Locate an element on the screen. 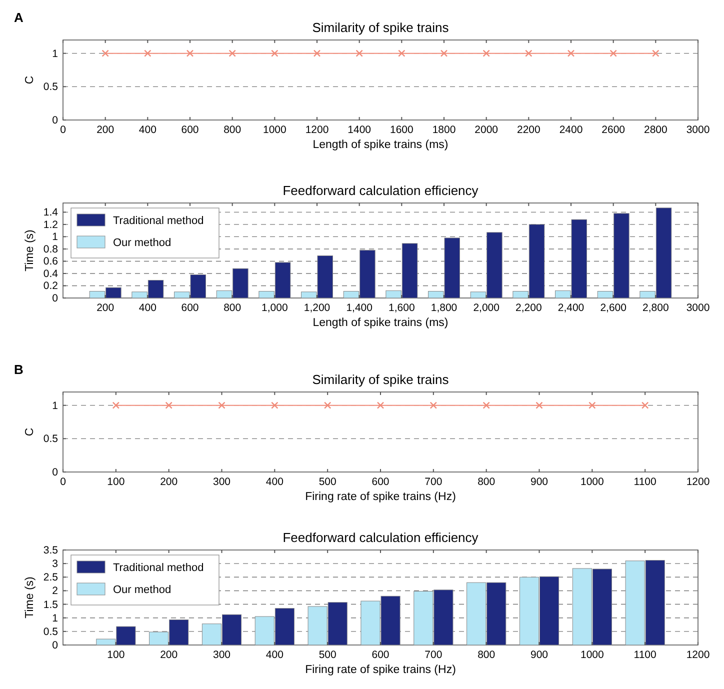 The width and height of the screenshot is (724, 689). text: A is located at coordinates (19, 17).